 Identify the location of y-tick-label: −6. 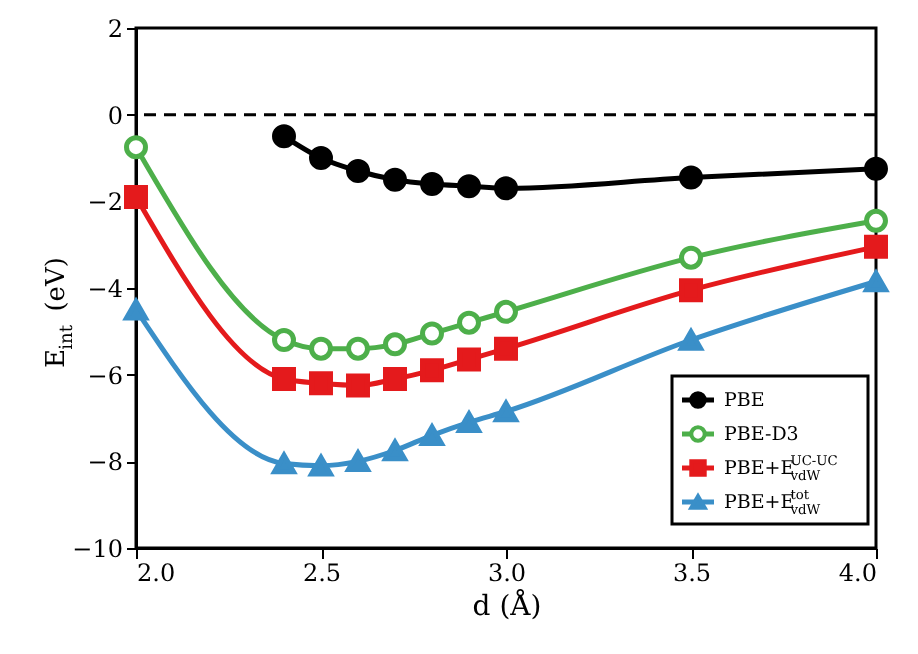
(105, 375).